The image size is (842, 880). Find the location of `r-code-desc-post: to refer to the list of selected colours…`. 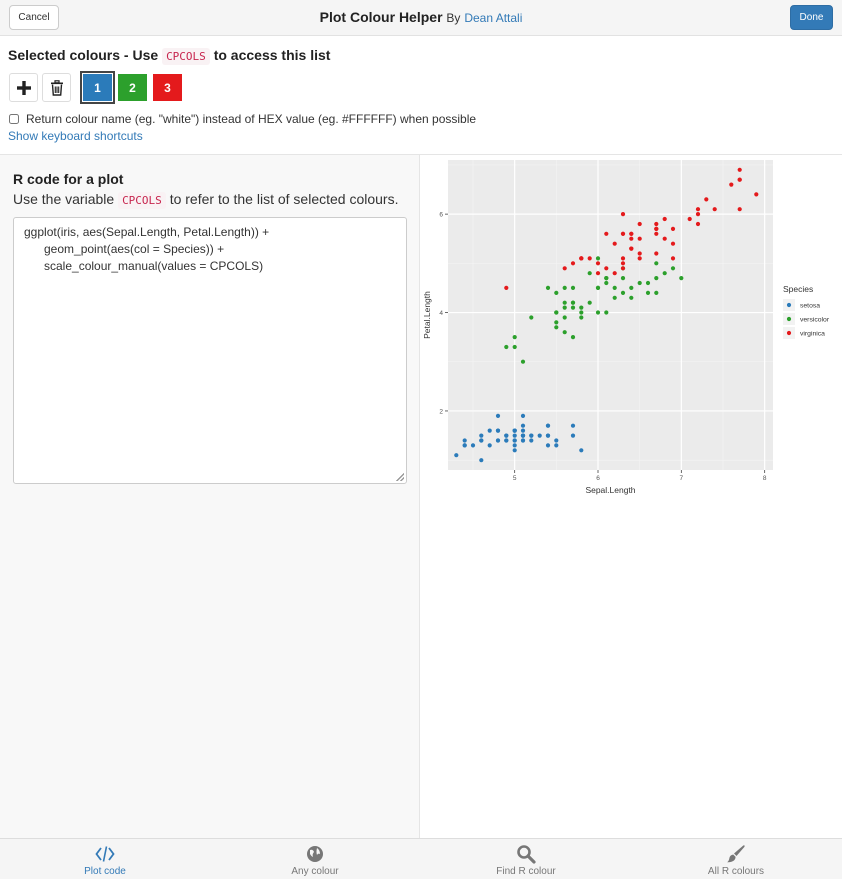

r-code-desc-post: to refer to the list of selected colours… is located at coordinates (284, 199).